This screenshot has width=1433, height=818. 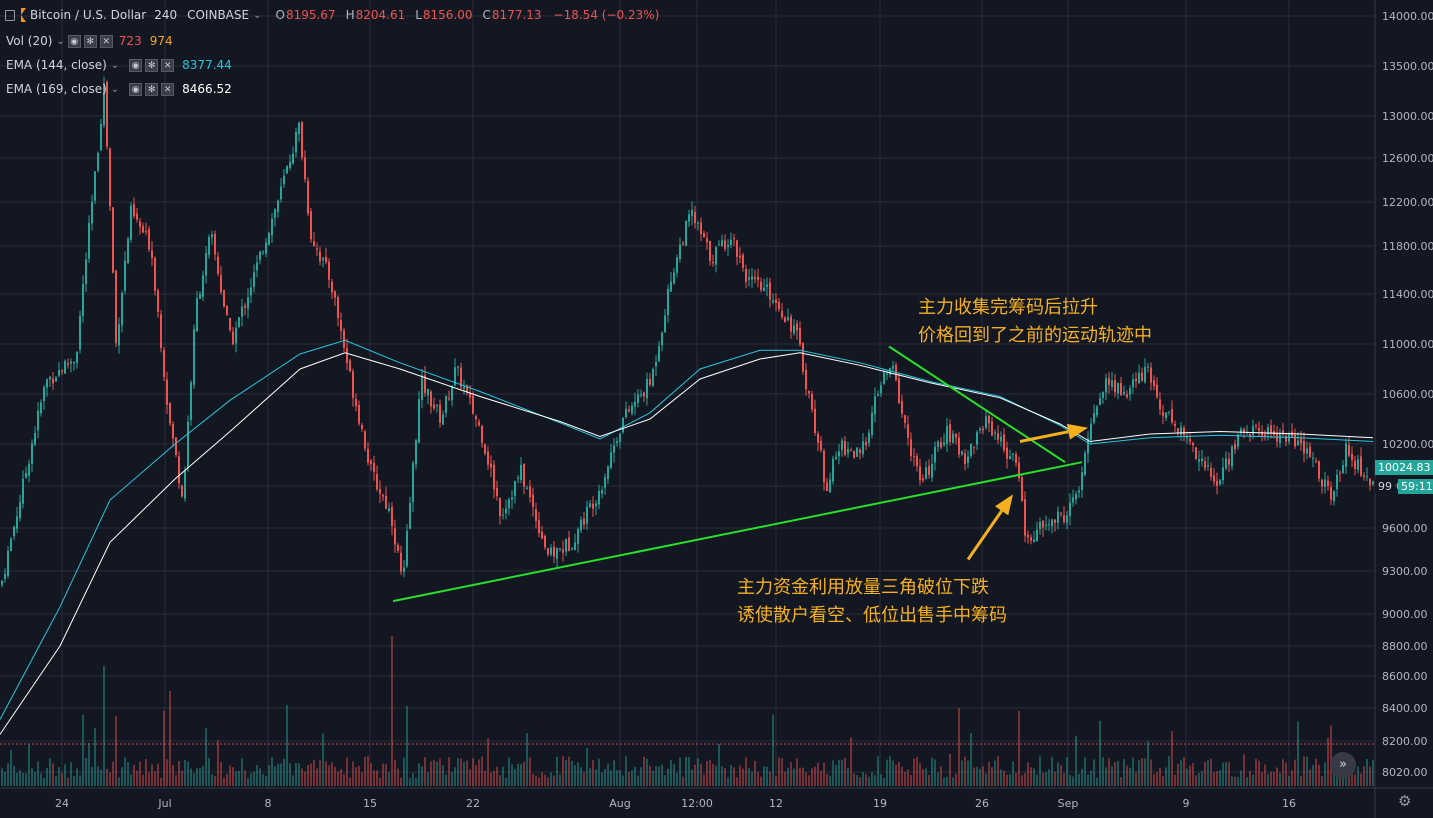 I want to click on x-tick-label: 26, so click(x=982, y=803).